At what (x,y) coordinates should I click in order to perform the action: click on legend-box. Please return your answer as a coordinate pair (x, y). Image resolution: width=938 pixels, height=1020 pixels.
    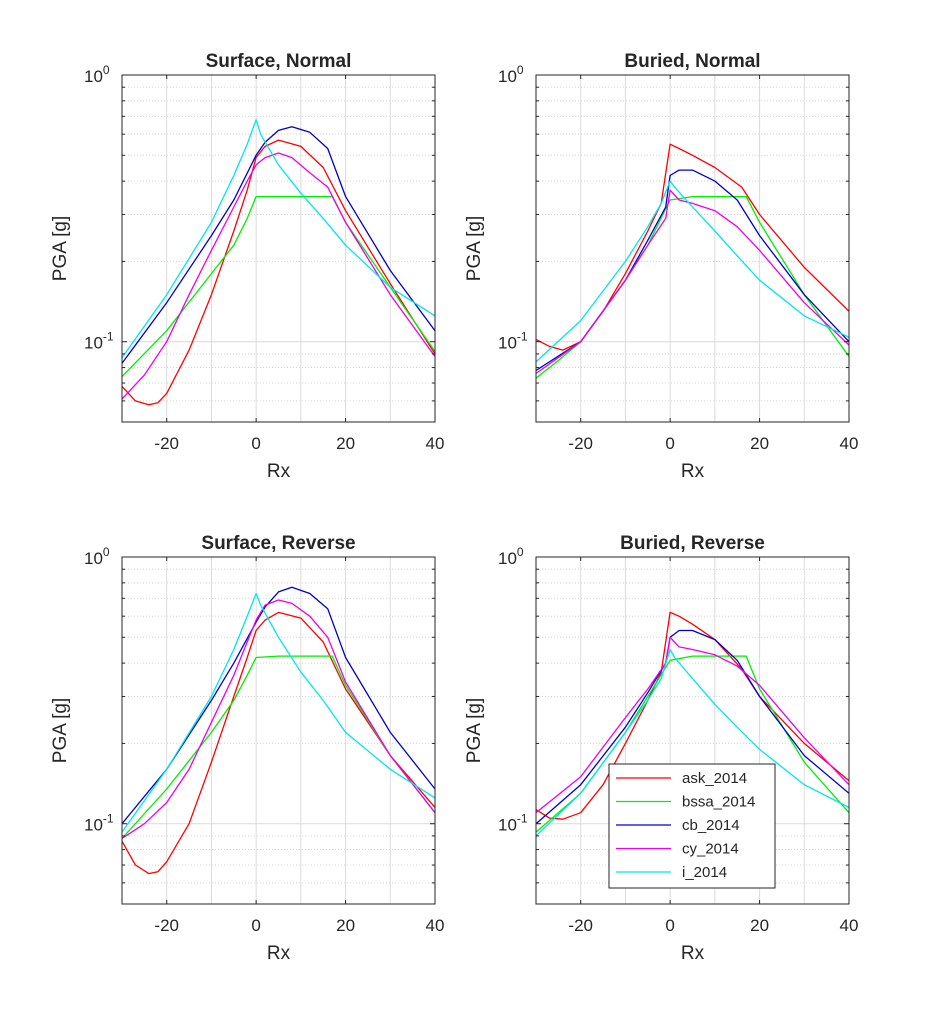
    Looking at the image, I should click on (692, 826).